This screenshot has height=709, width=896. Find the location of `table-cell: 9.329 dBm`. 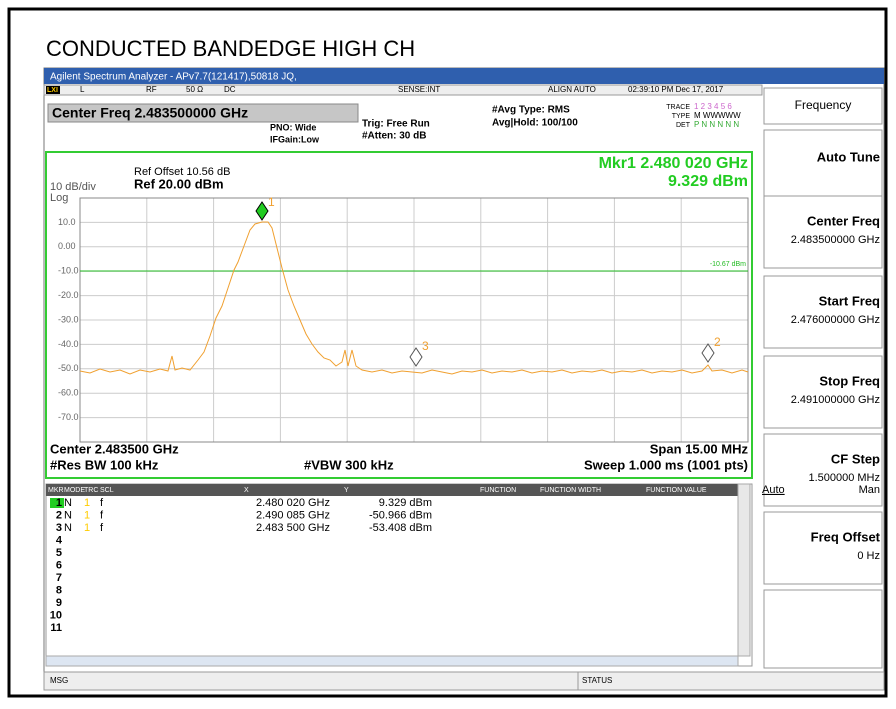

table-cell: 9.329 dBm is located at coordinates (405, 503).